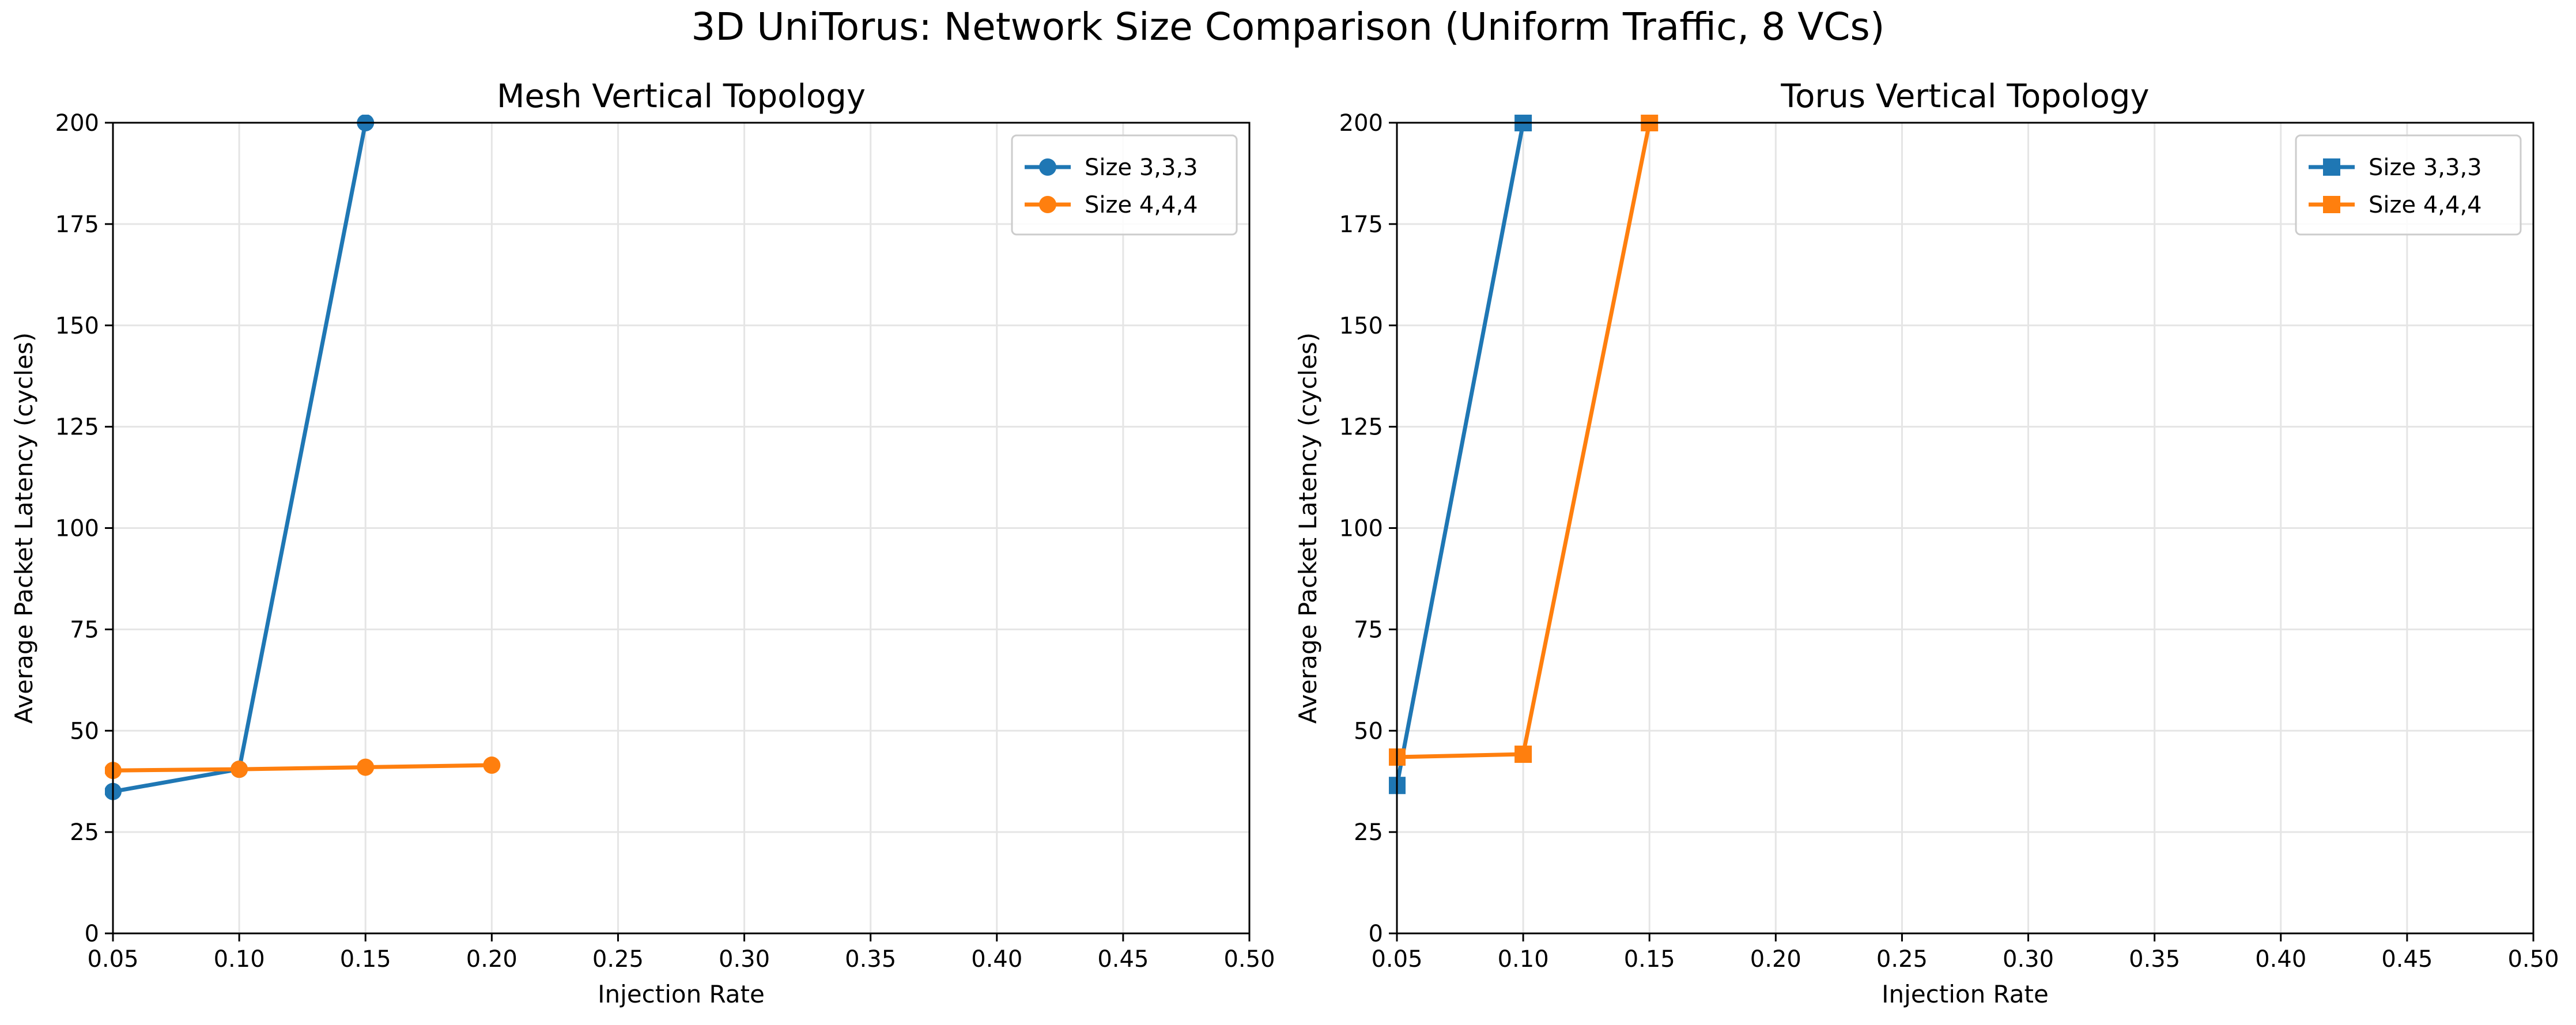 Image resolution: width=2576 pixels, height=1025 pixels. Describe the element at coordinates (77, 427) in the screenshot. I see `y-tick-label: 125` at that location.